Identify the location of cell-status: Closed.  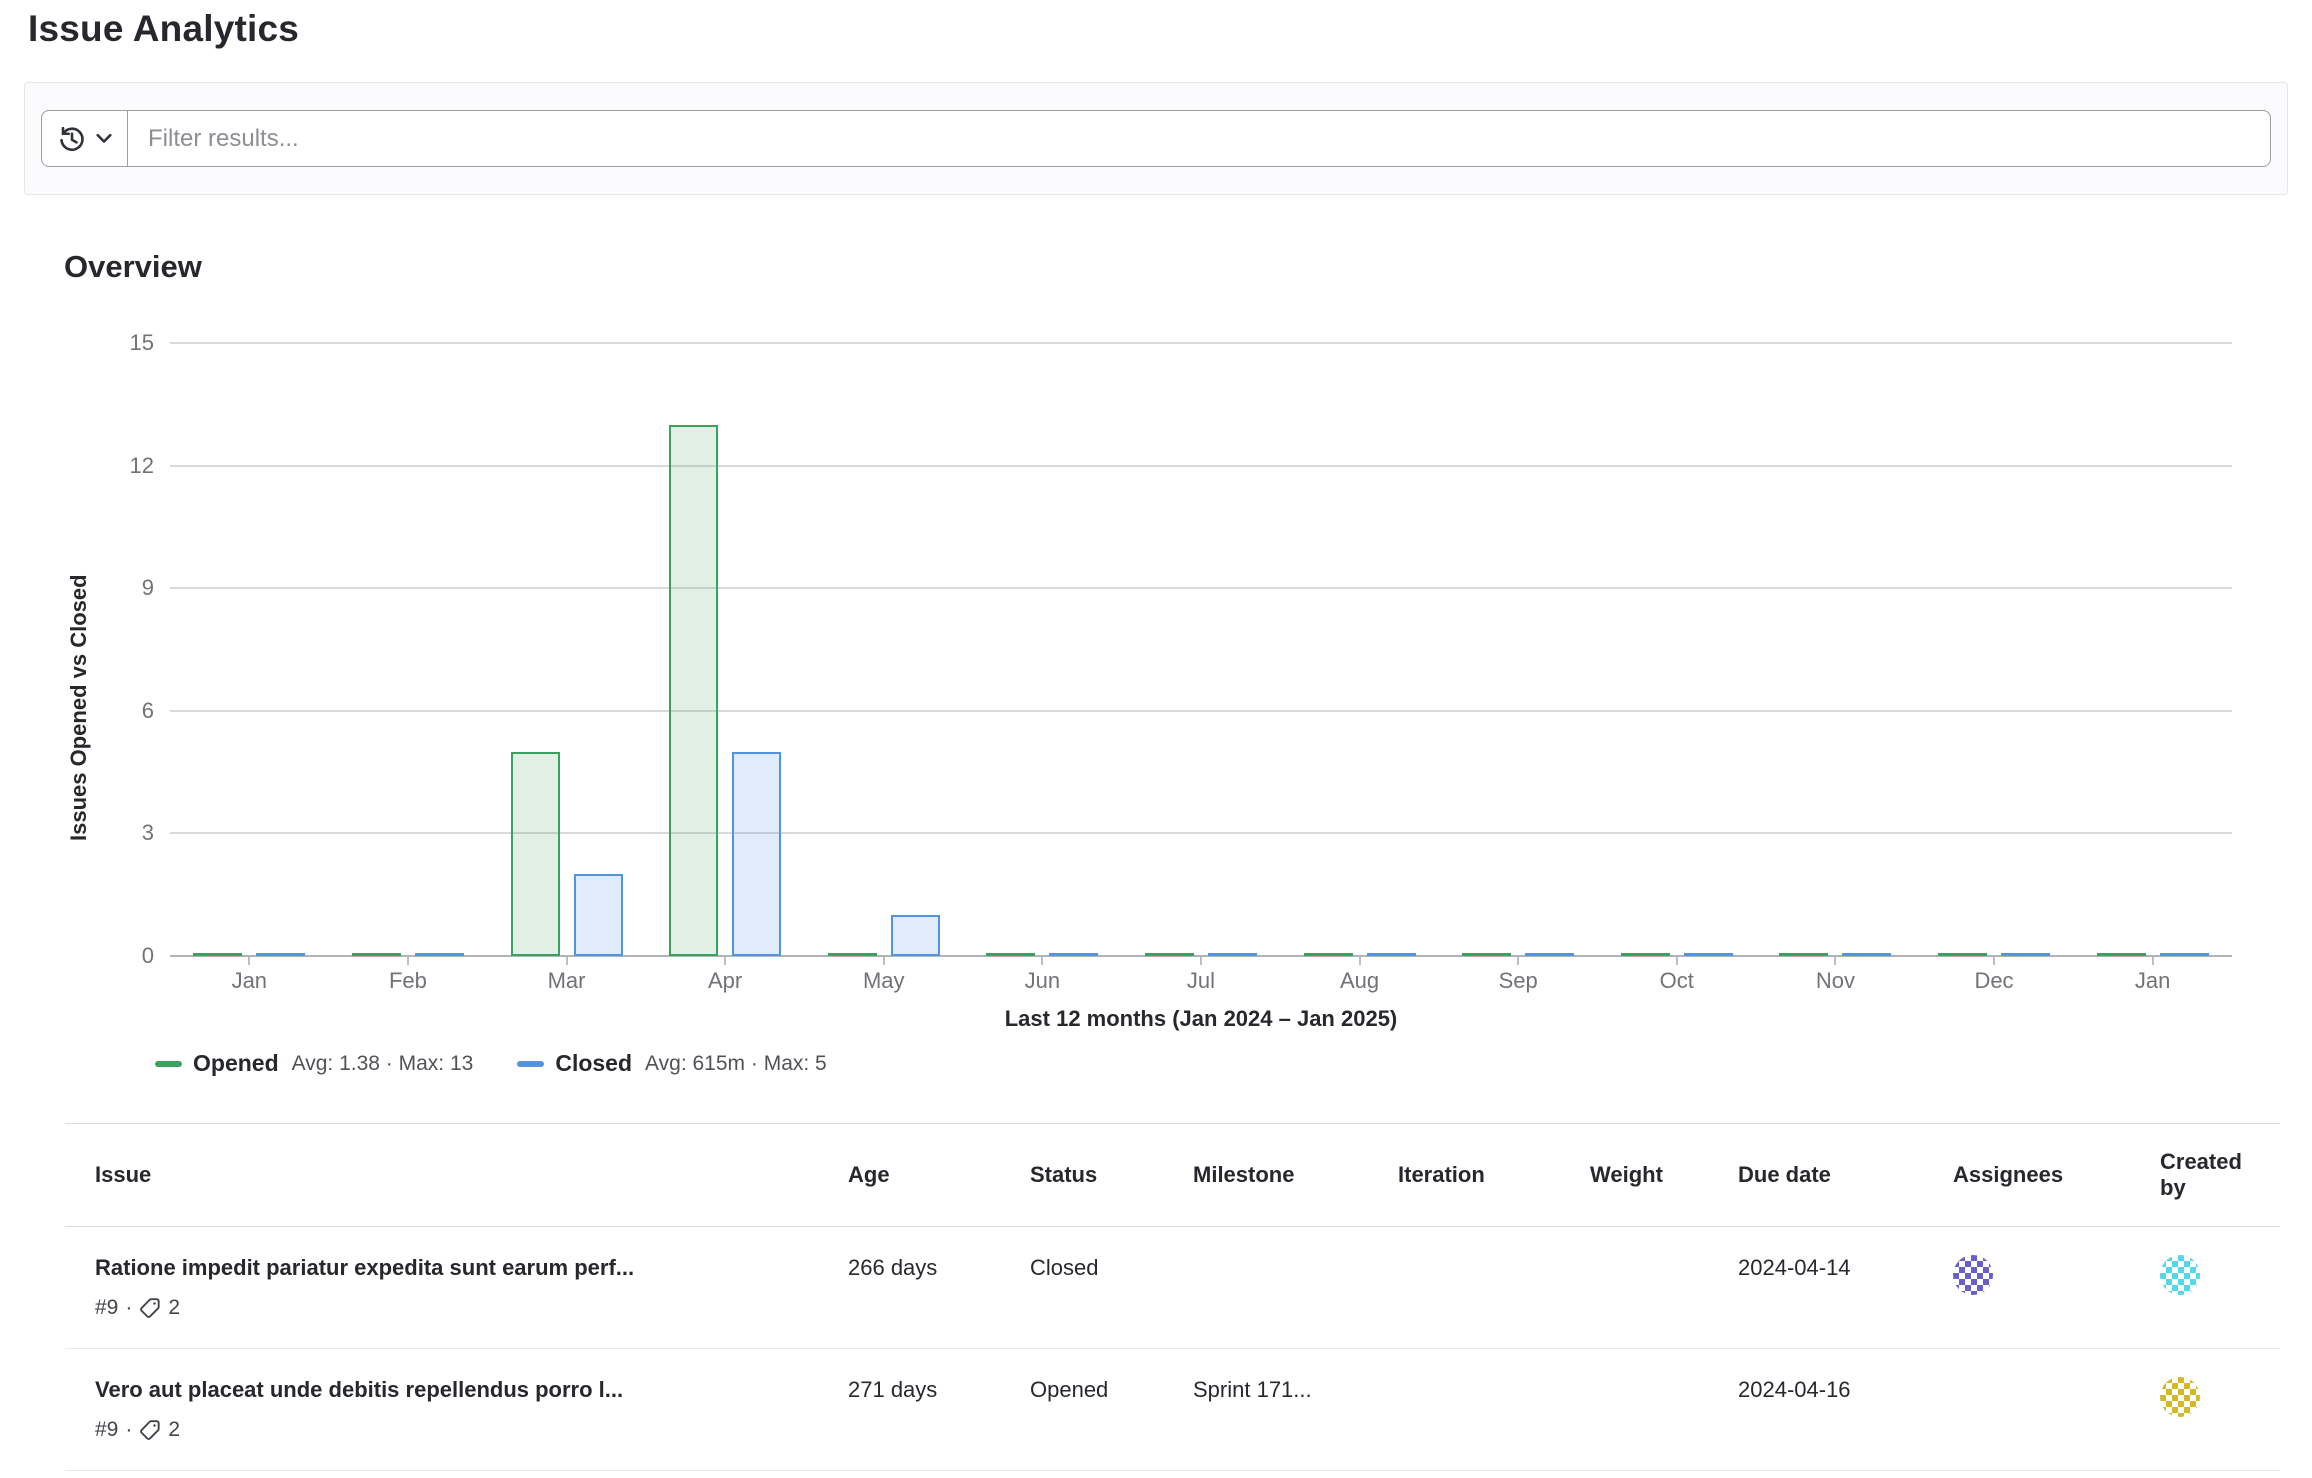
(1111, 1287).